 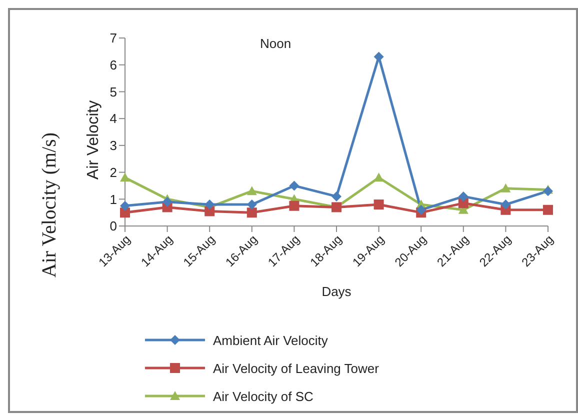 What do you see at coordinates (113, 226) in the screenshot?
I see `y-tick-label: 0` at bounding box center [113, 226].